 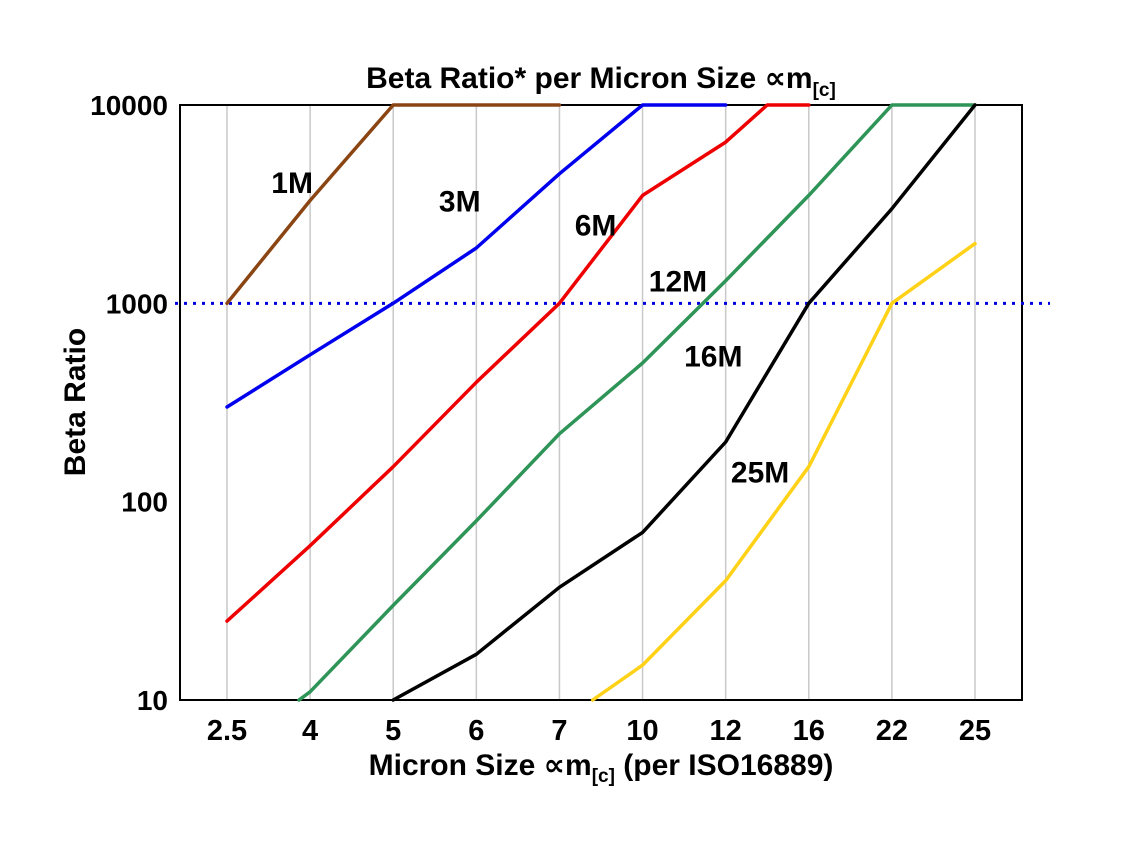 What do you see at coordinates (460, 202) in the screenshot?
I see `series-label-3M: 3M` at bounding box center [460, 202].